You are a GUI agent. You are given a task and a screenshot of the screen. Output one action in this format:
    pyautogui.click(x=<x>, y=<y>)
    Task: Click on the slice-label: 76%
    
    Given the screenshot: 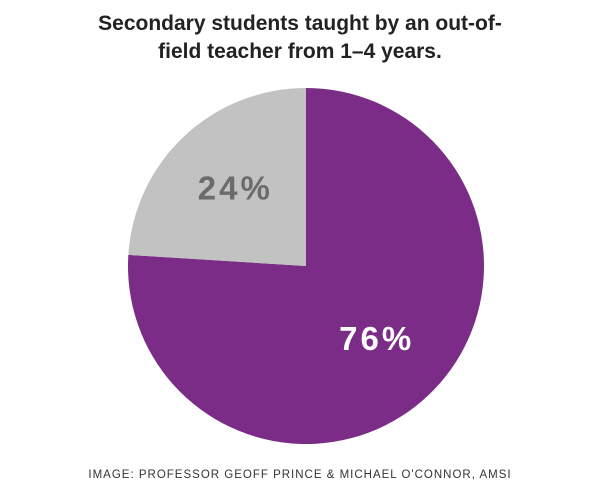 What is the action you would take?
    pyautogui.click(x=376, y=338)
    